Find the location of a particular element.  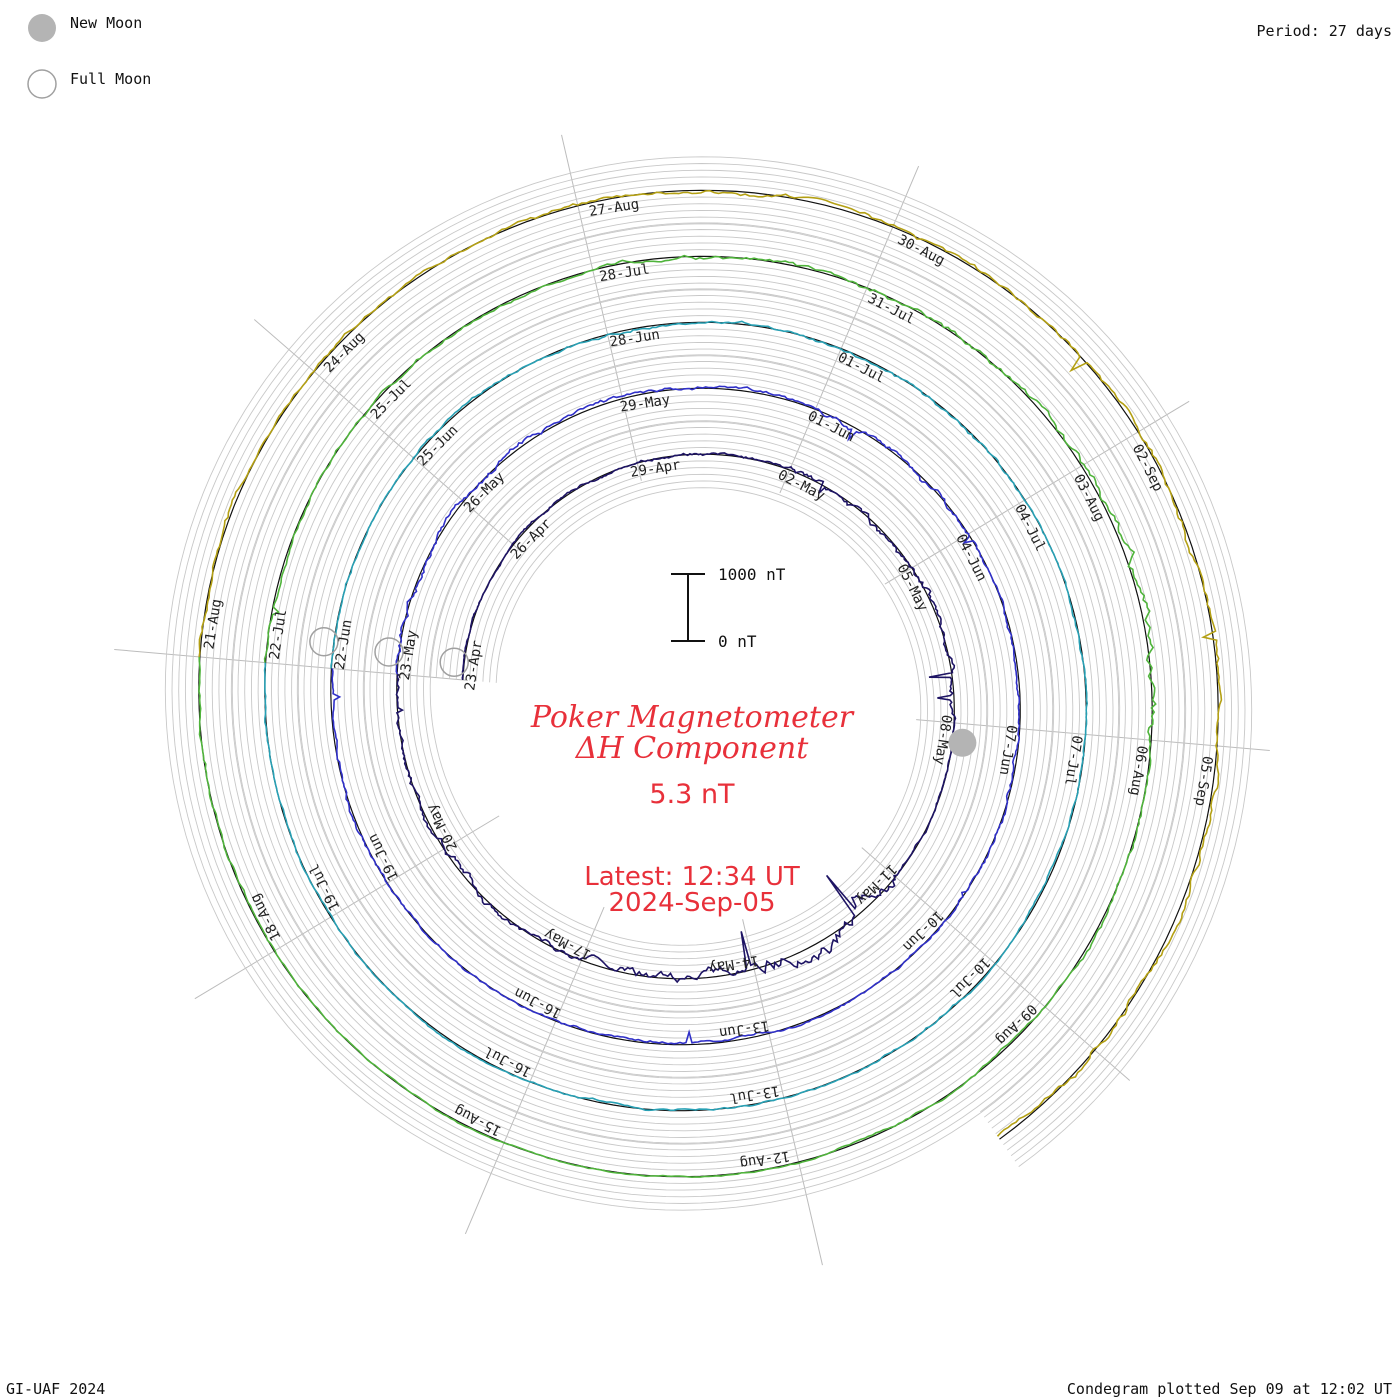

scale-bar: 1000 nT 0 nT is located at coordinates (728, 608).